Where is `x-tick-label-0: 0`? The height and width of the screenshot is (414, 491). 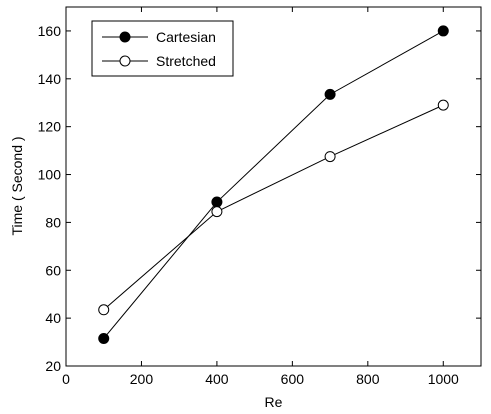 x-tick-label-0: 0 is located at coordinates (66, 379).